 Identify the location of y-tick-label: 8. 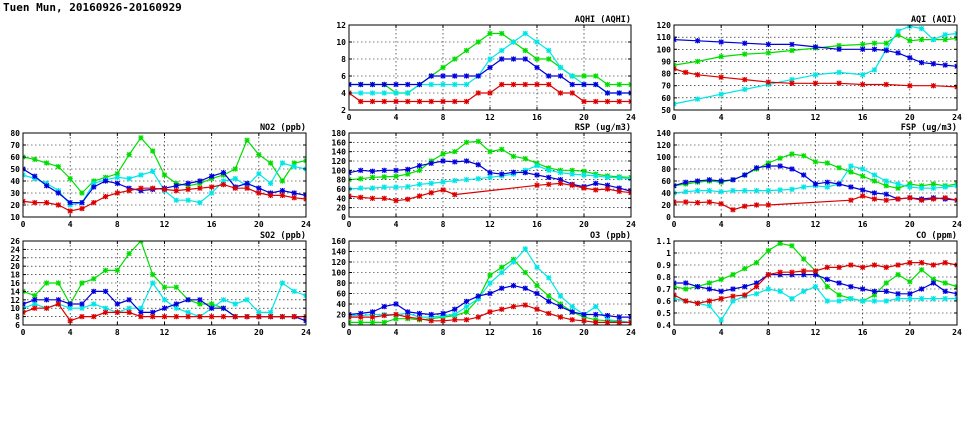
(17, 317).